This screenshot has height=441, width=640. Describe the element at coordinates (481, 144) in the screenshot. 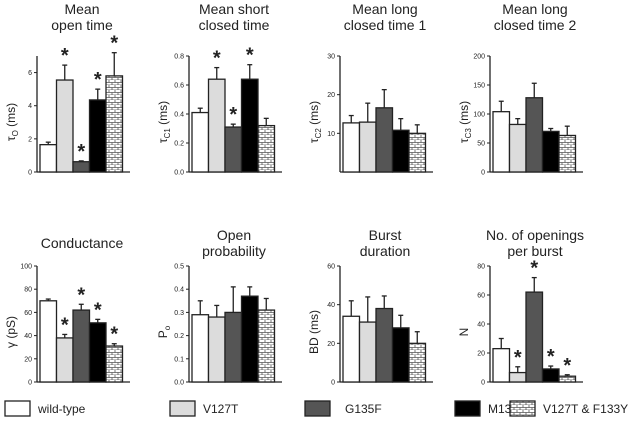

I see `y-tick-label: 50` at that location.